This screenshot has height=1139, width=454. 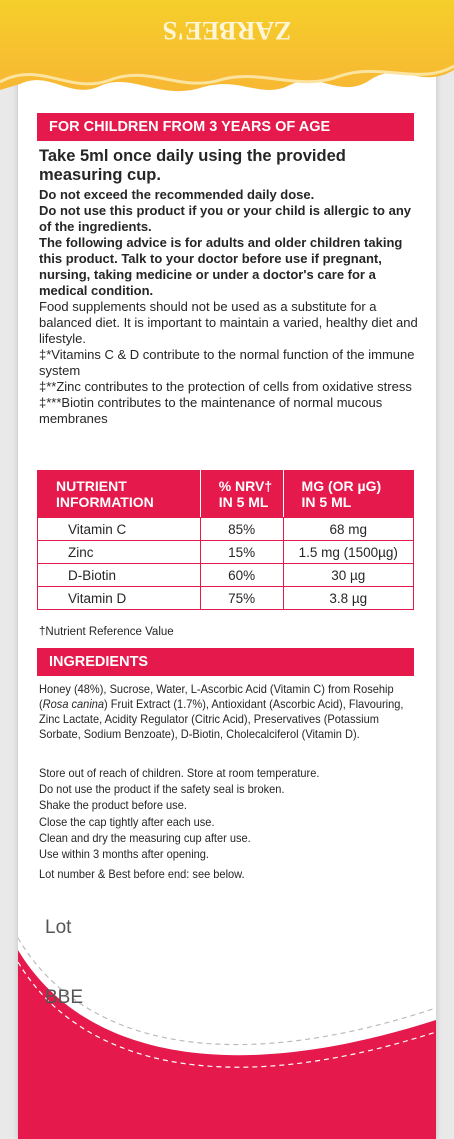 I want to click on table-footnote: †Nutrient Reference Value, so click(x=106, y=632).